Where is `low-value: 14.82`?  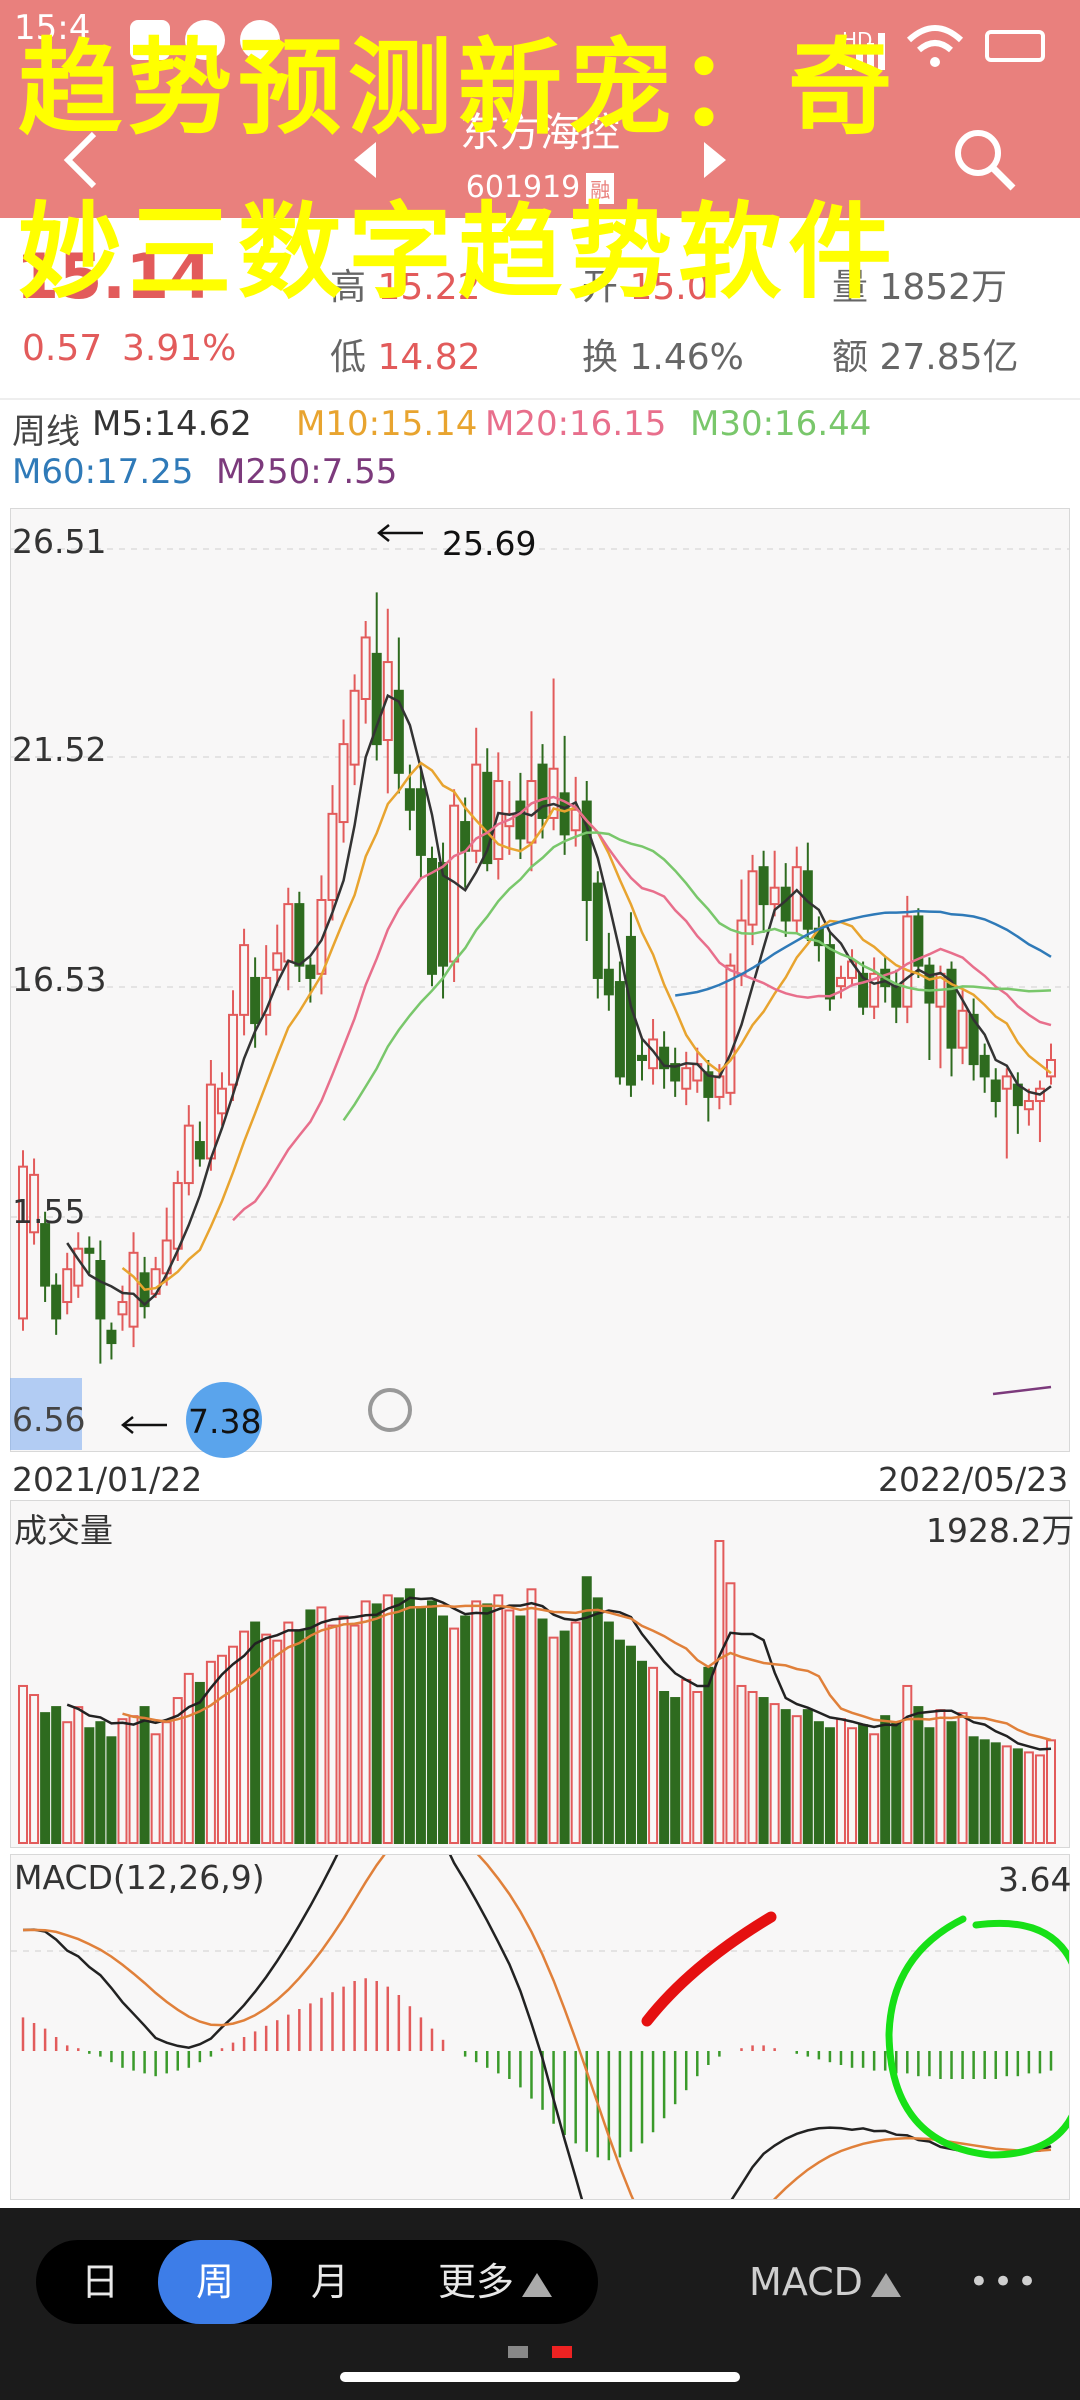
low-value: 14.82 is located at coordinates (429, 357).